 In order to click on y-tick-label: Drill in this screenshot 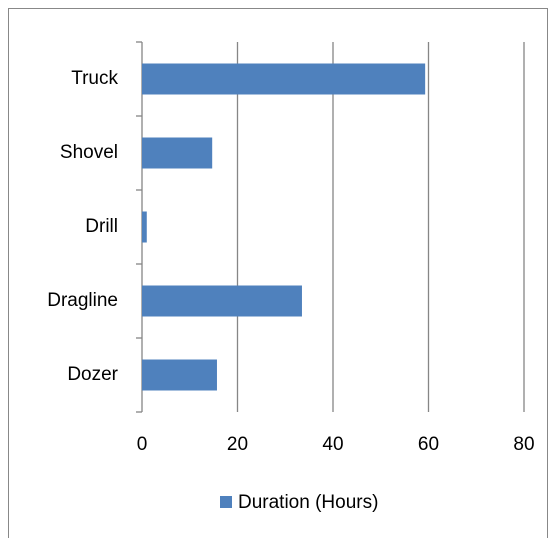, I will do `click(101, 226)`.